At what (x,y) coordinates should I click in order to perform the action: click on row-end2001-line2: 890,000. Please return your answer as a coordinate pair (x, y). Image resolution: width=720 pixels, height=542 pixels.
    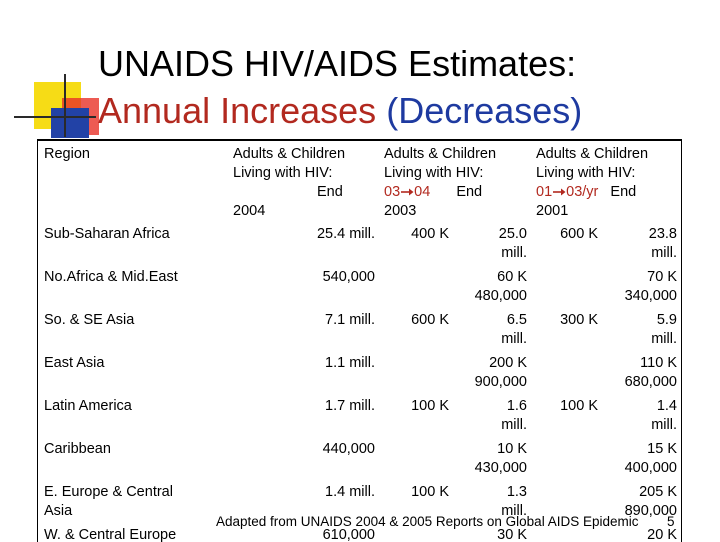
    Looking at the image, I should click on (650, 511).